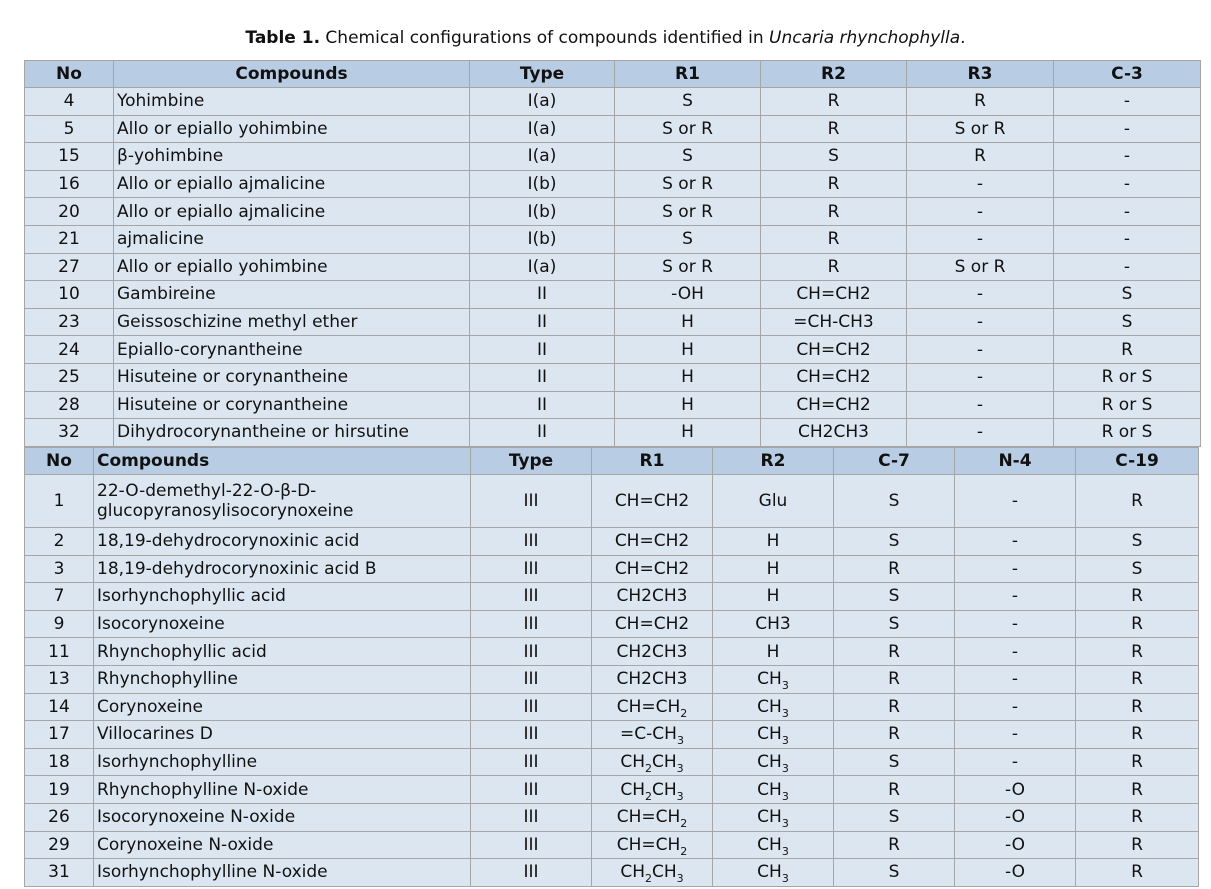 The height and width of the screenshot is (889, 1211). What do you see at coordinates (291, 349) in the screenshot?
I see `table-cell: Epiallo-corynantheine` at bounding box center [291, 349].